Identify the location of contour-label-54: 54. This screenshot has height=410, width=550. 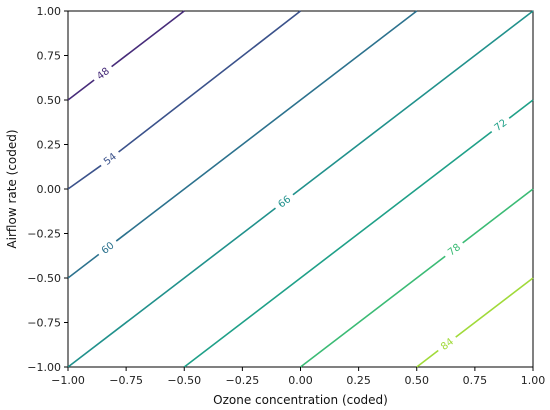
(110, 159).